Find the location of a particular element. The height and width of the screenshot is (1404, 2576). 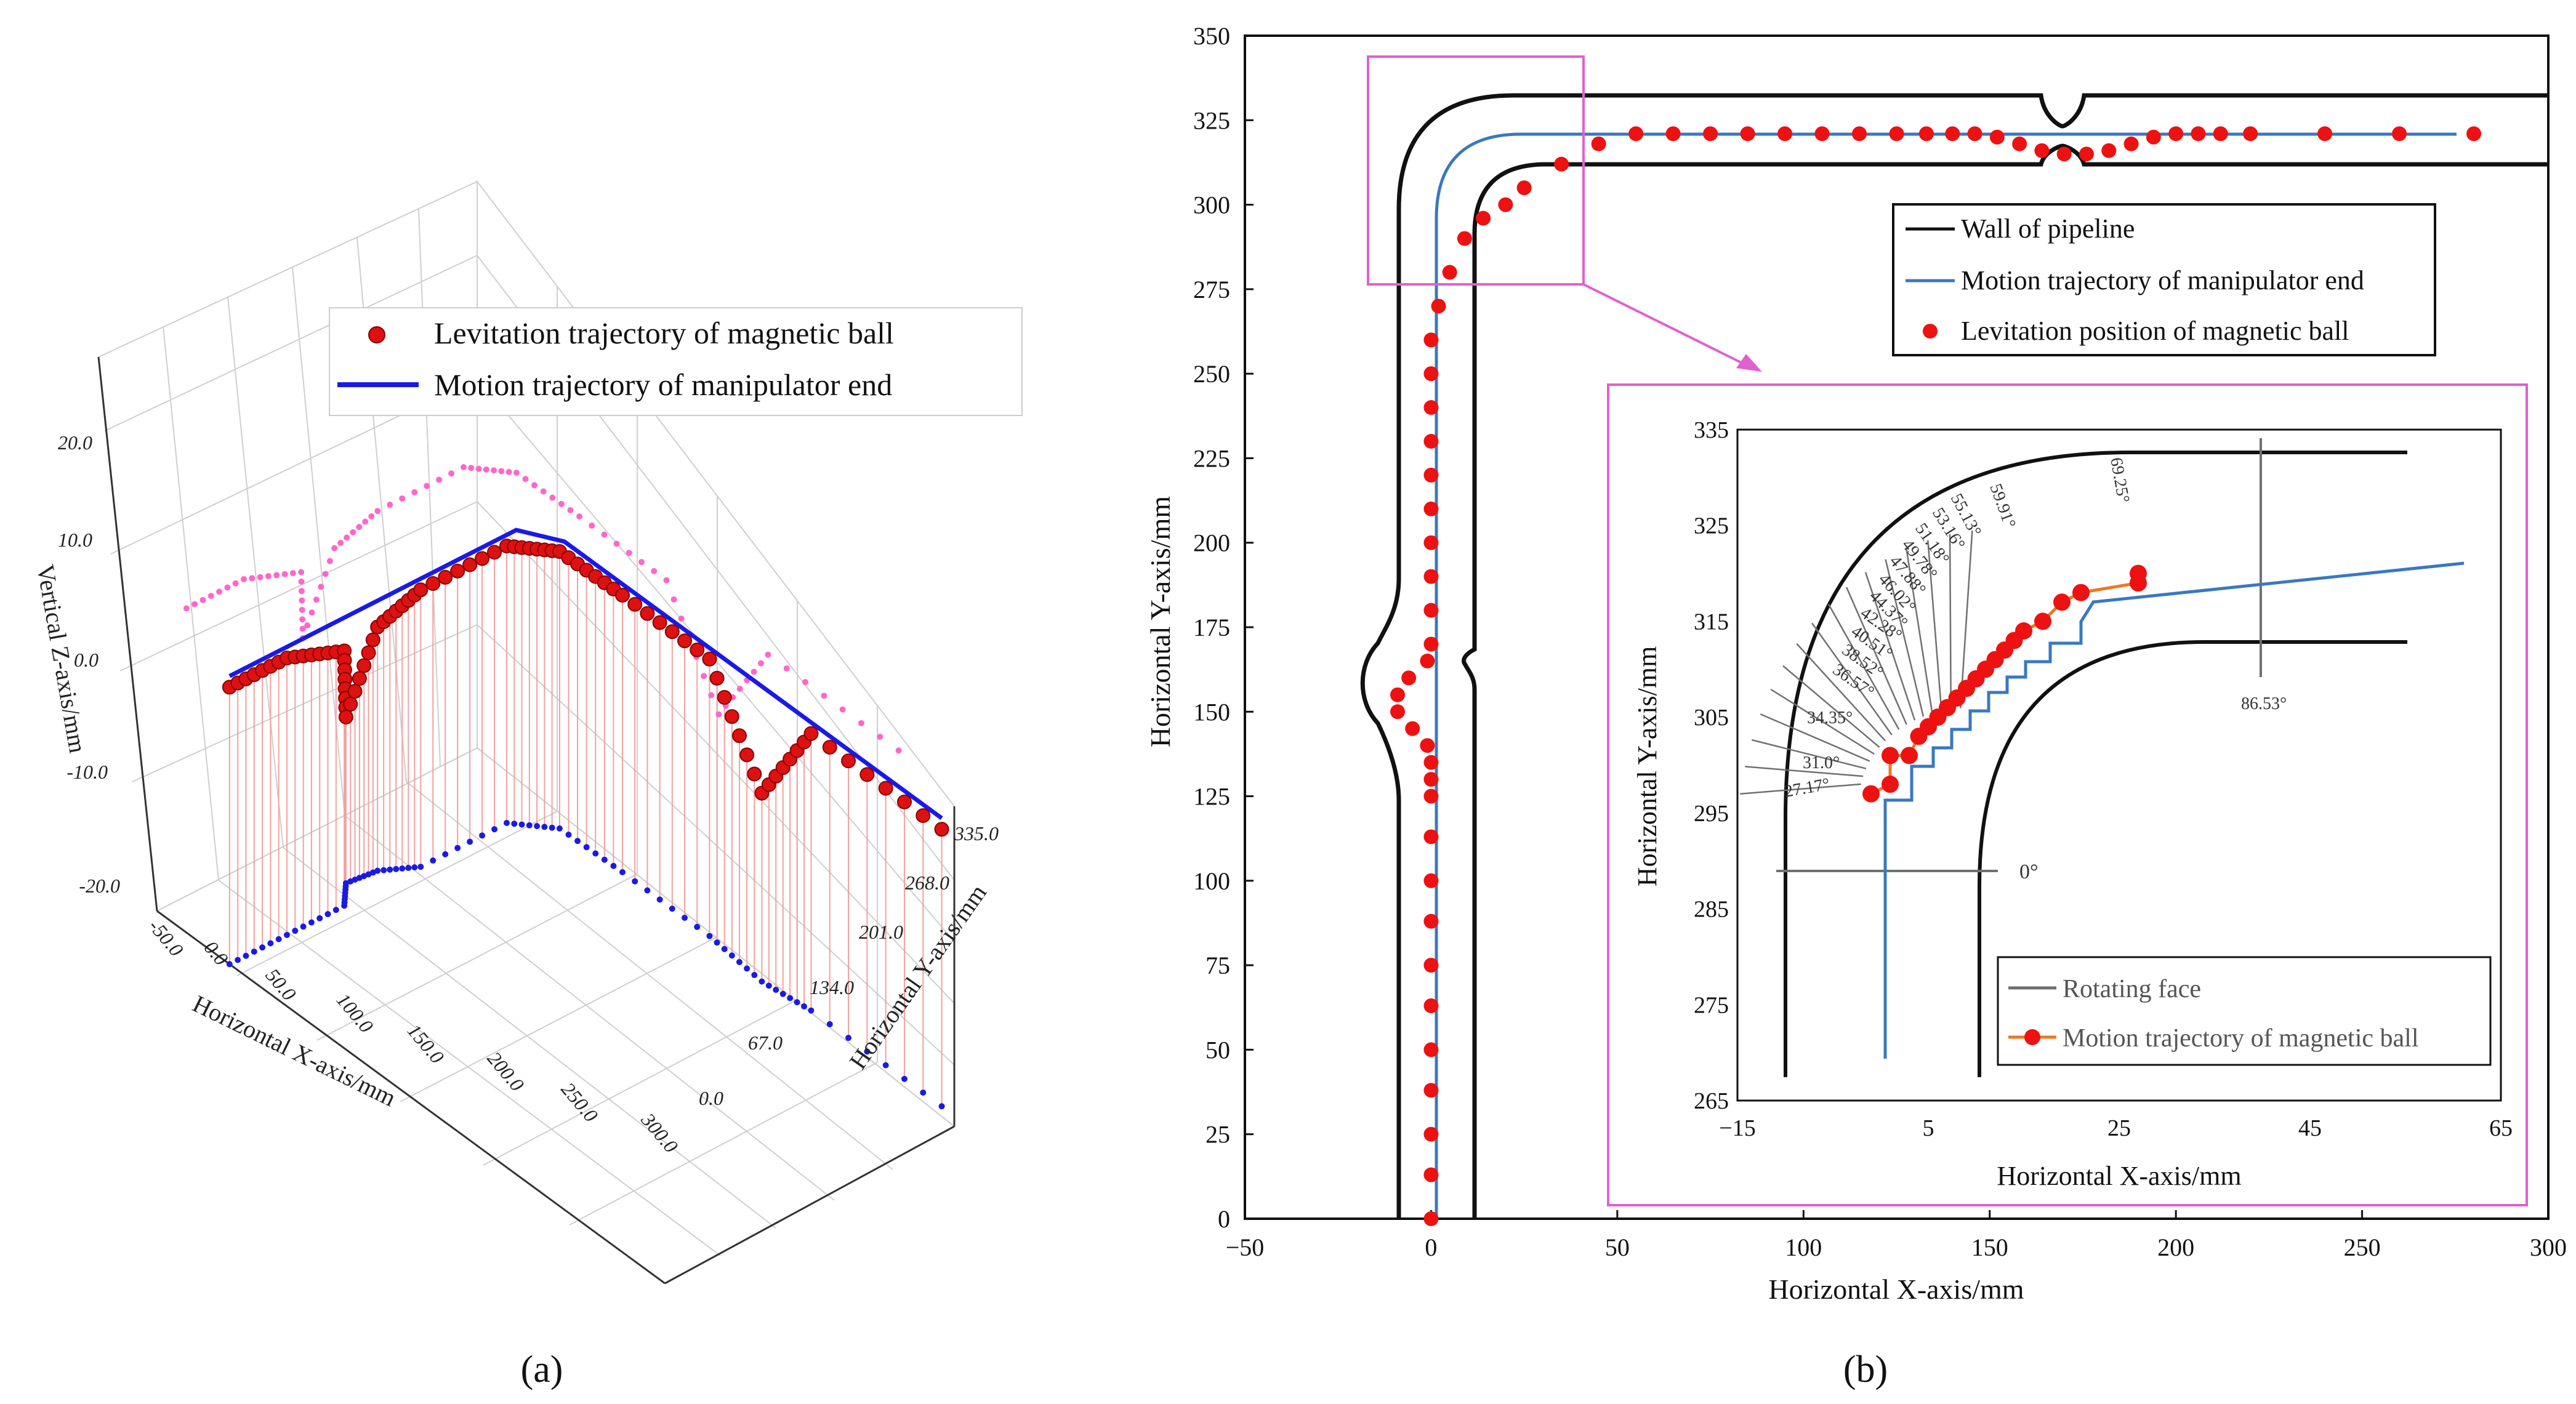

legend-ball-label: Levitation trajectory of magnetic ball is located at coordinates (664, 333).